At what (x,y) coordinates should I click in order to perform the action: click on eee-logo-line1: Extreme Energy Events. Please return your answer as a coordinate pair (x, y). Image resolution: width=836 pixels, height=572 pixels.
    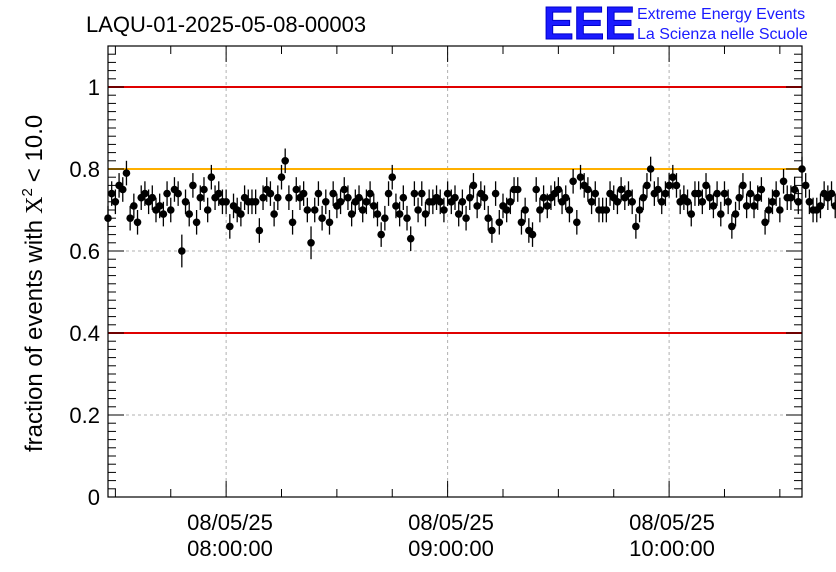
    Looking at the image, I should click on (721, 14).